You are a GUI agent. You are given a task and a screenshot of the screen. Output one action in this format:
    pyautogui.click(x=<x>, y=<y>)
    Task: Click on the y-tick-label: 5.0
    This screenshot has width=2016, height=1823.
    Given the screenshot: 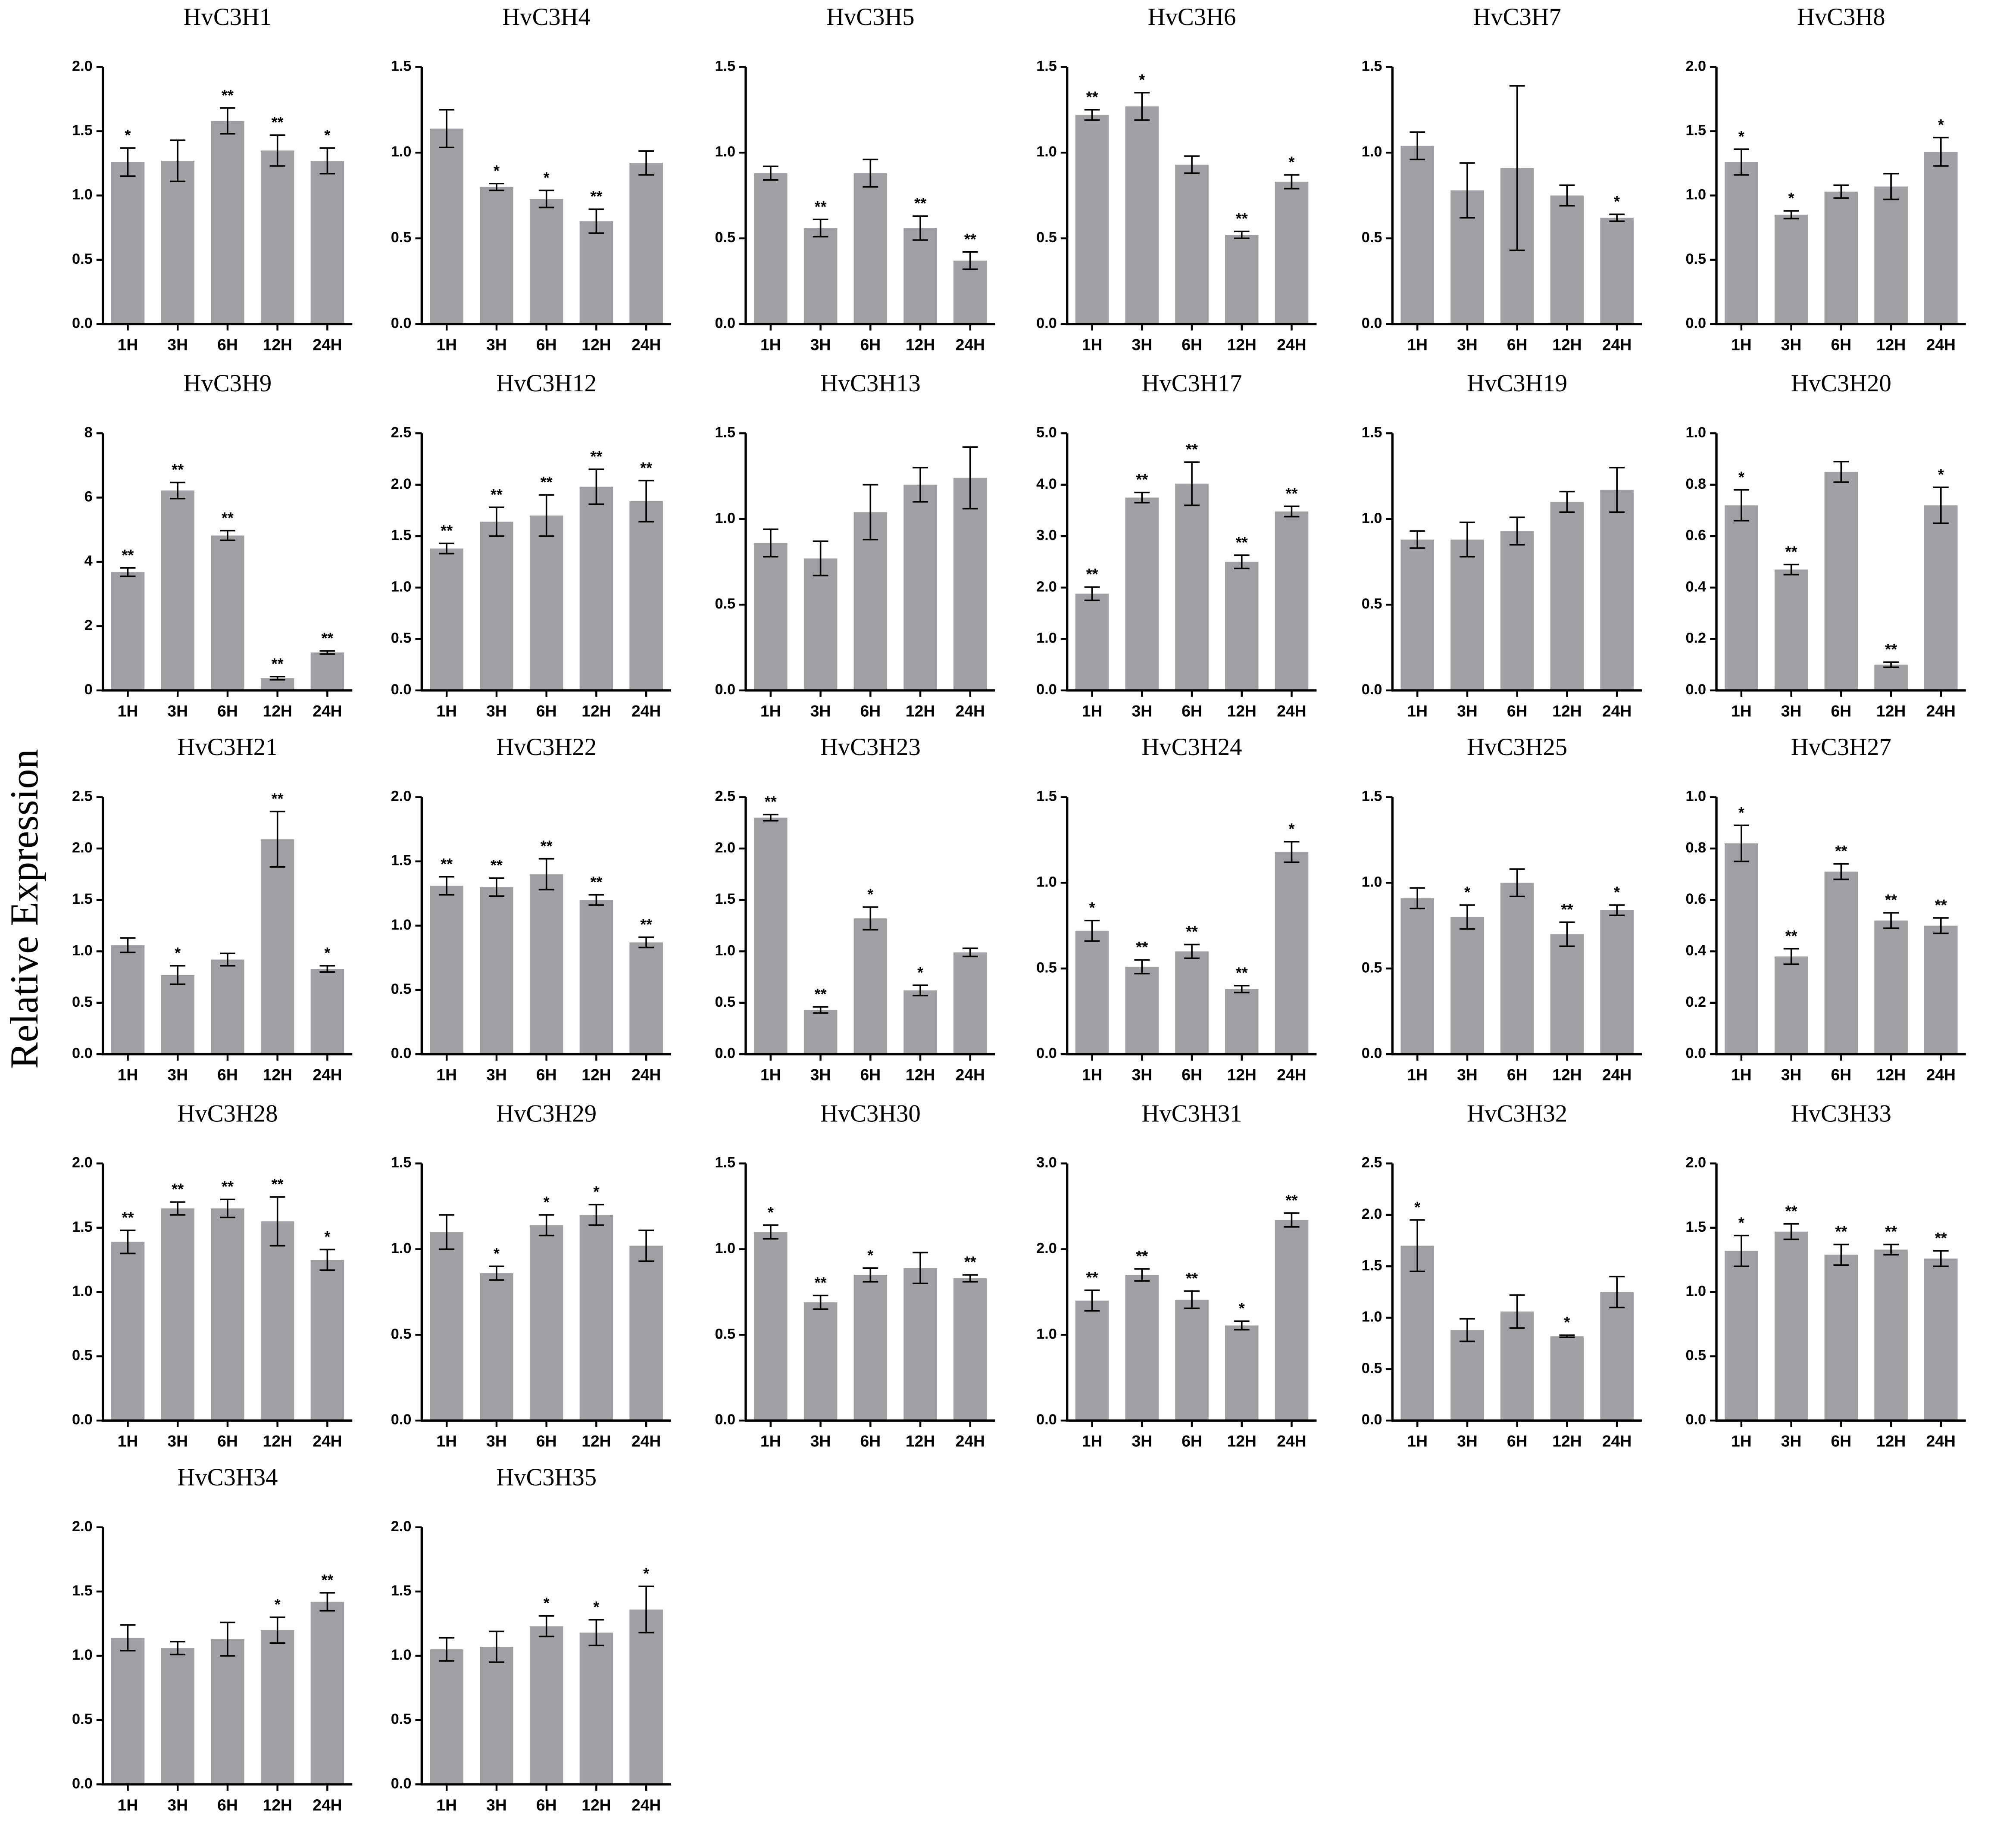 What is the action you would take?
    pyautogui.click(x=1046, y=432)
    